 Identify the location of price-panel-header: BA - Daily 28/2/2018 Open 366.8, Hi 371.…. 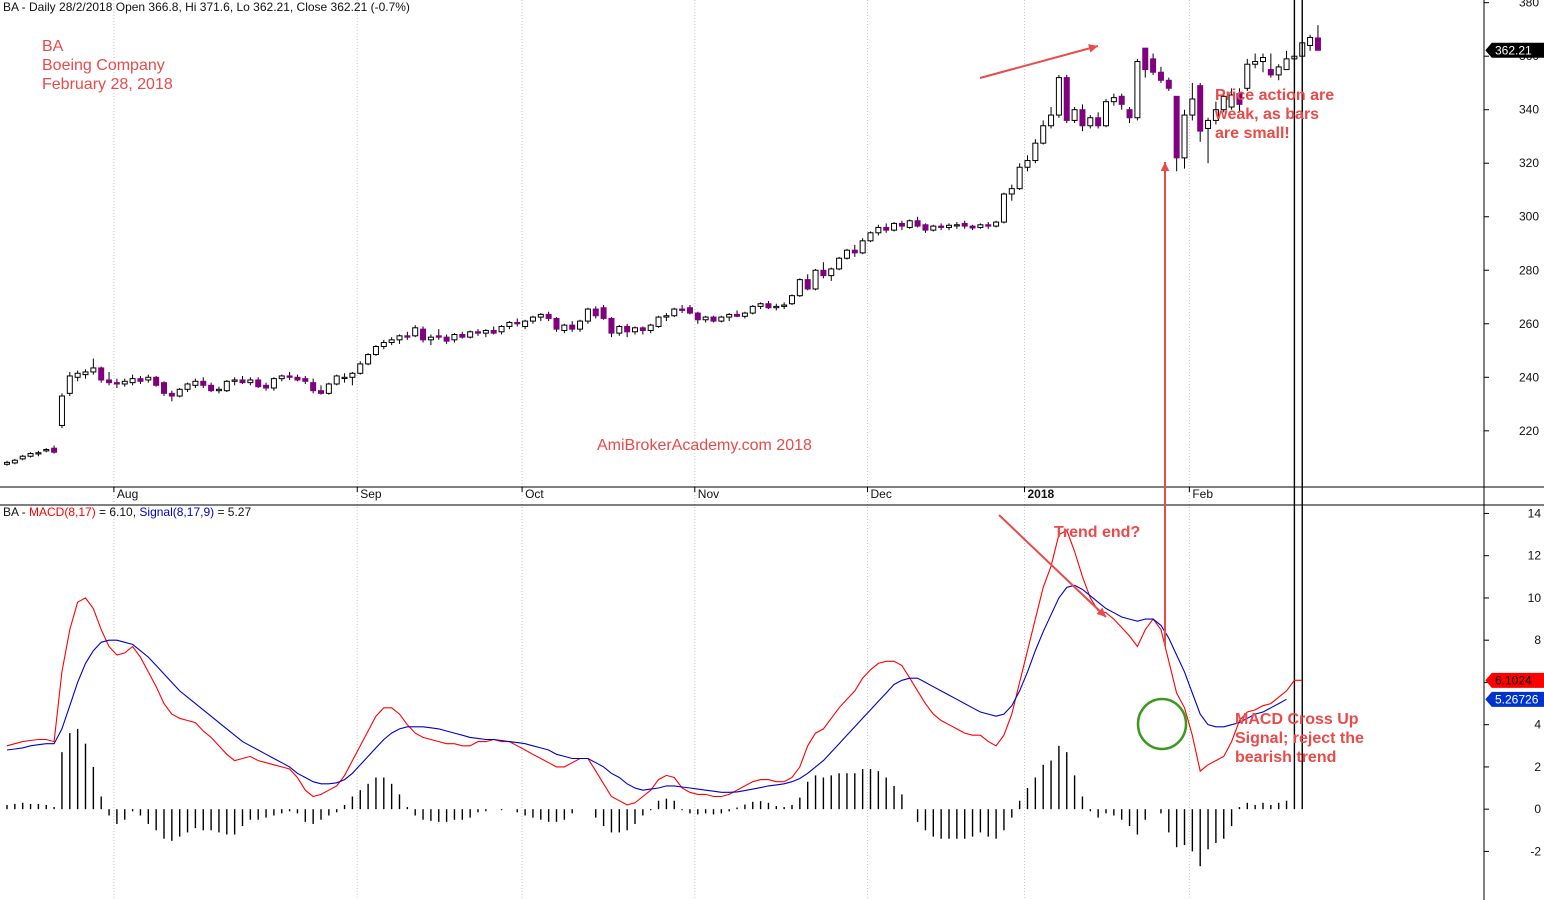
(206, 7).